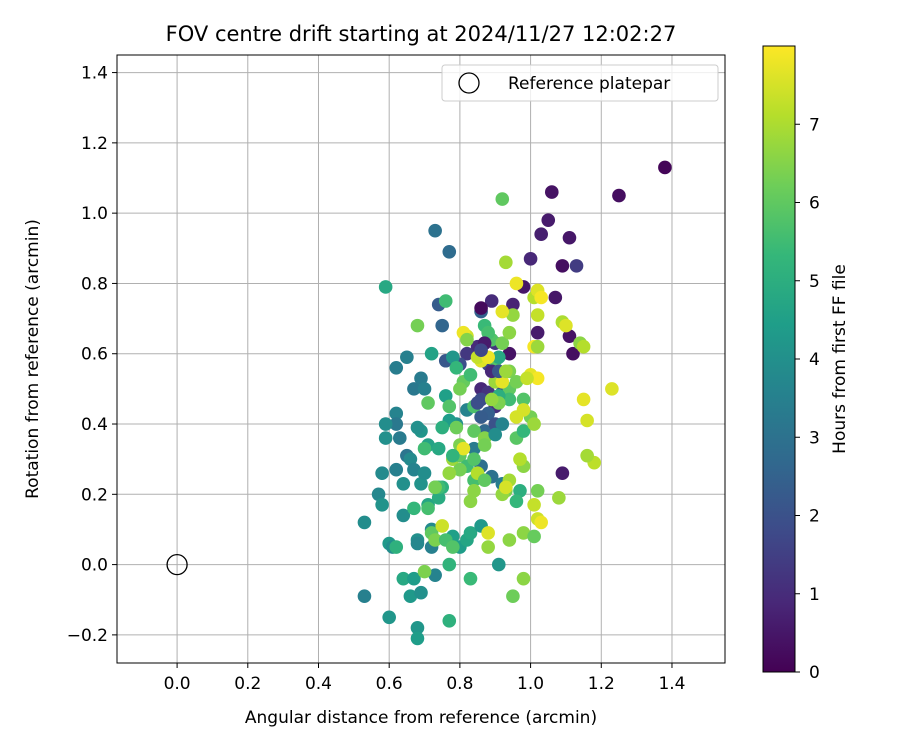  What do you see at coordinates (421, 718) in the screenshot?
I see `x-axis-label: Angular distance from reference (arcmin)` at bounding box center [421, 718].